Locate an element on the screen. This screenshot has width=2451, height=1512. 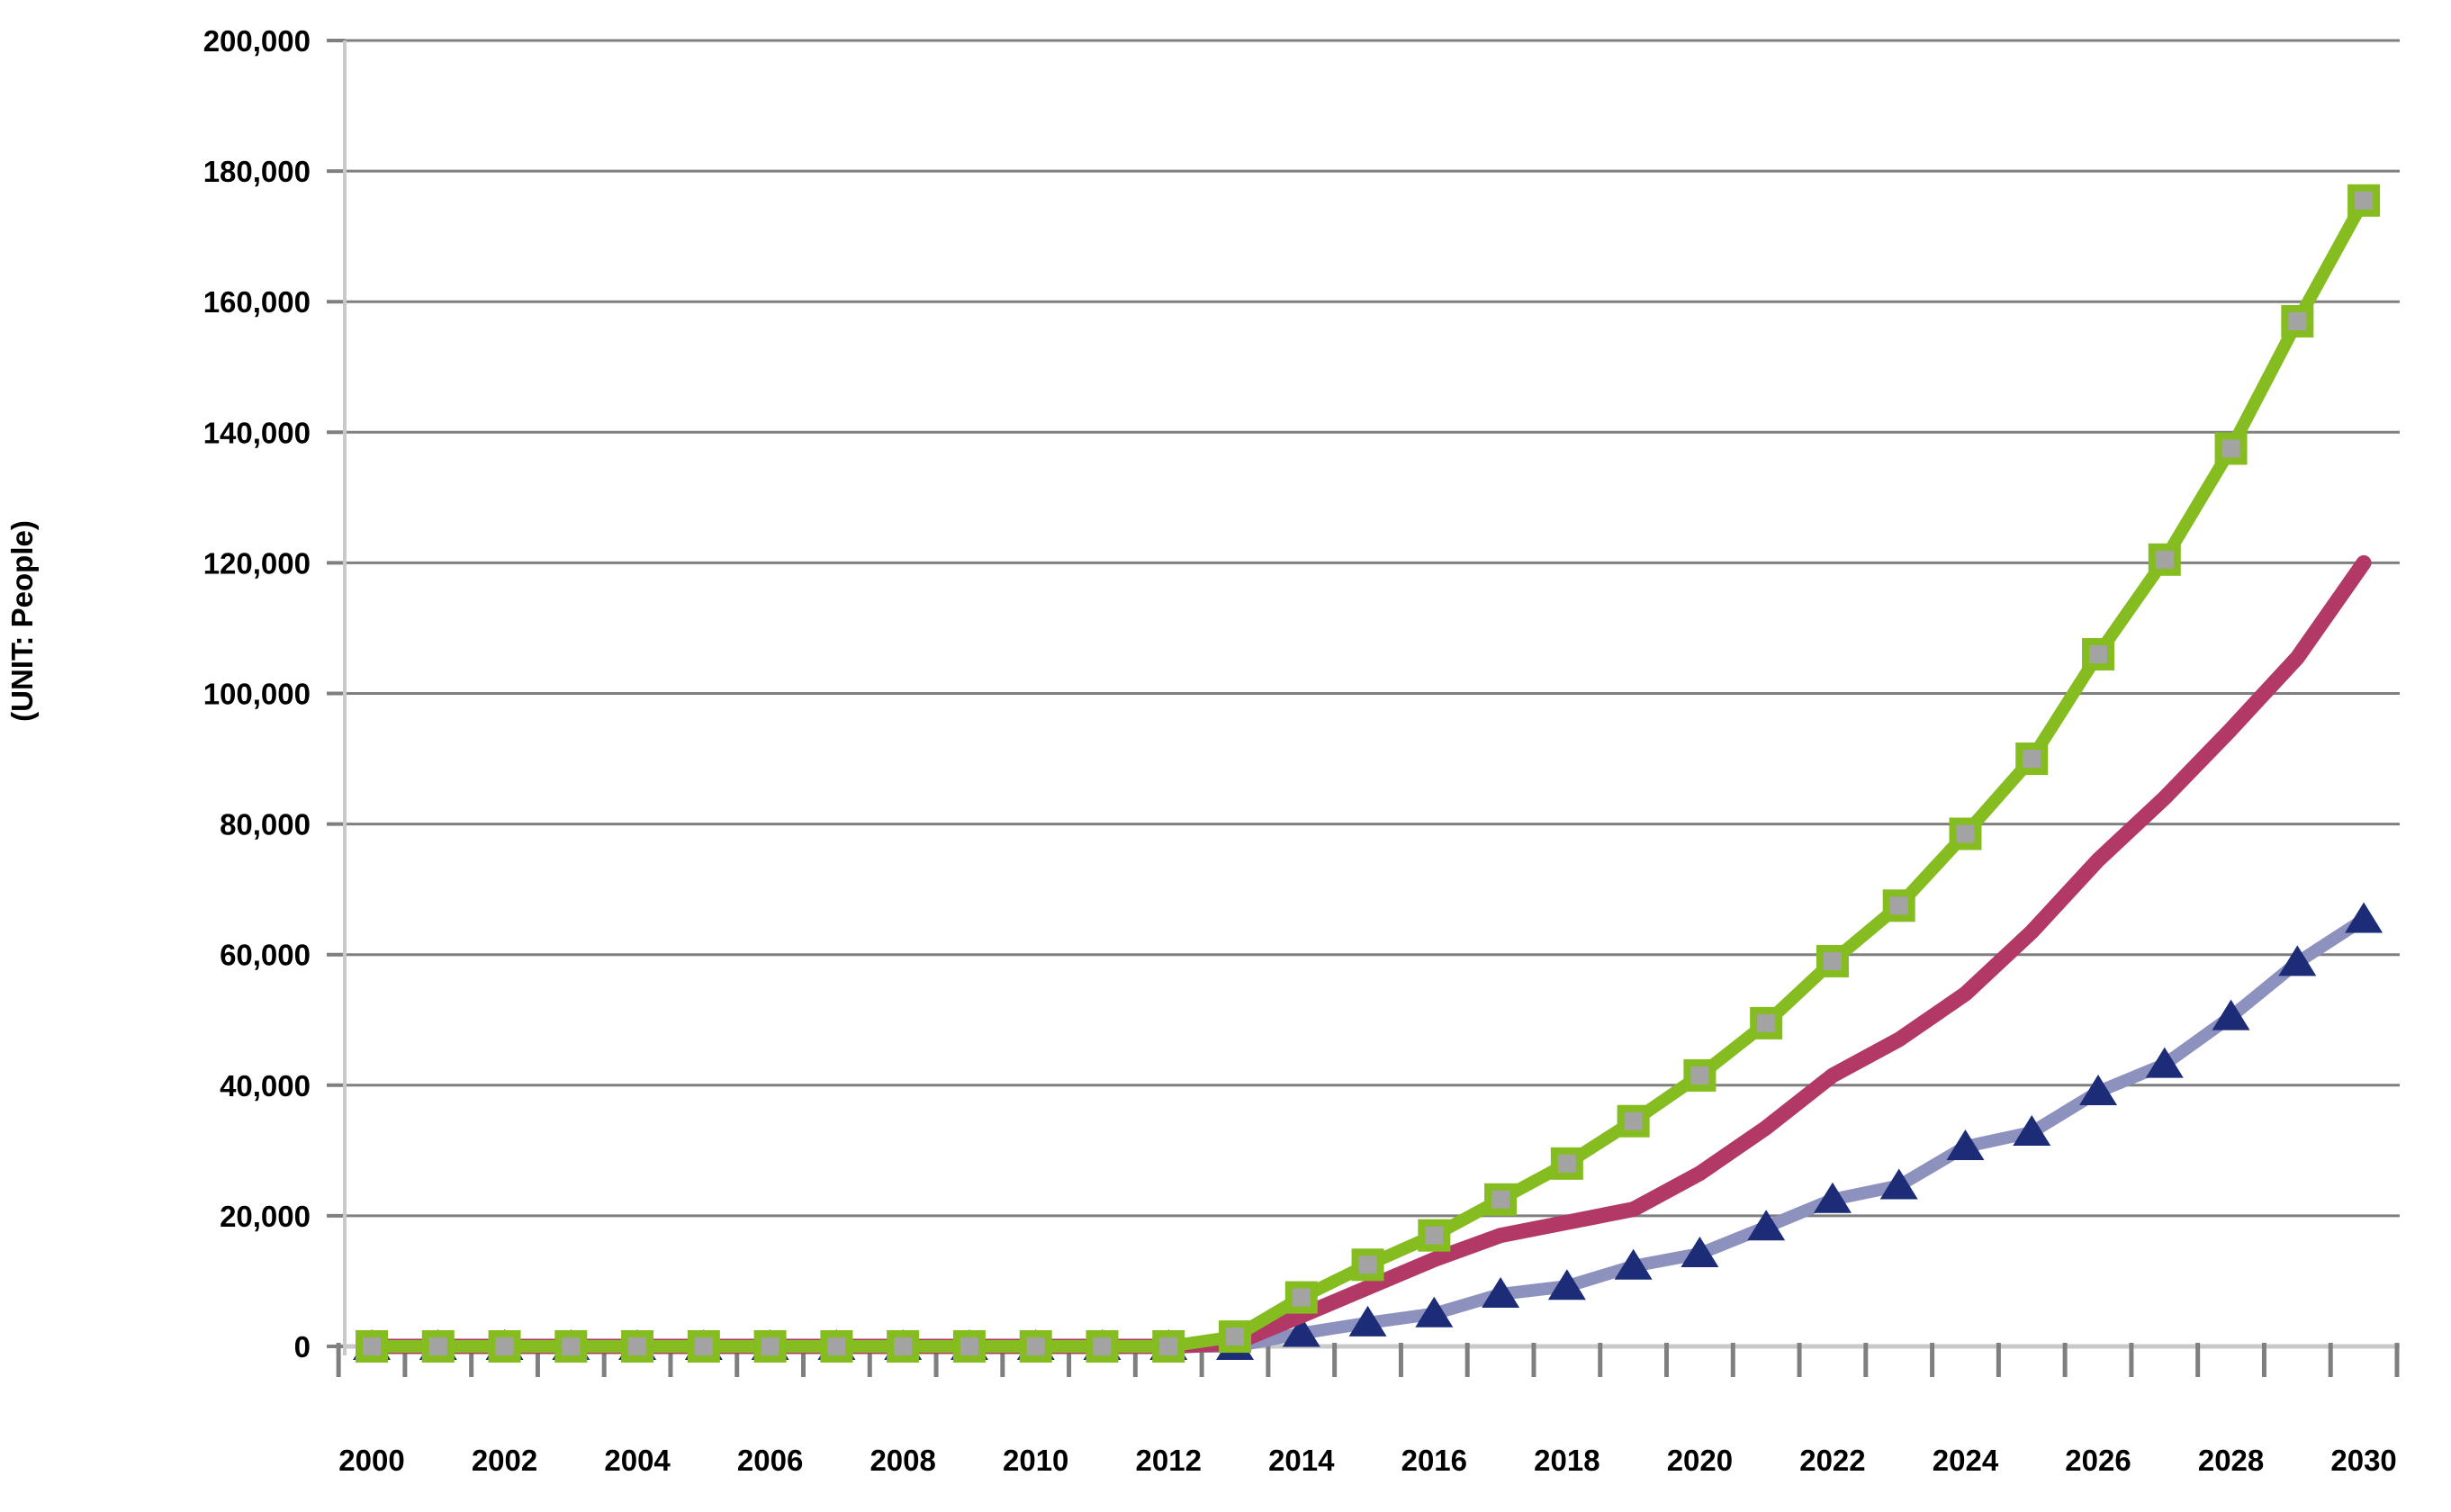
x-axis-tick-label: 2012 is located at coordinates (1169, 1460).